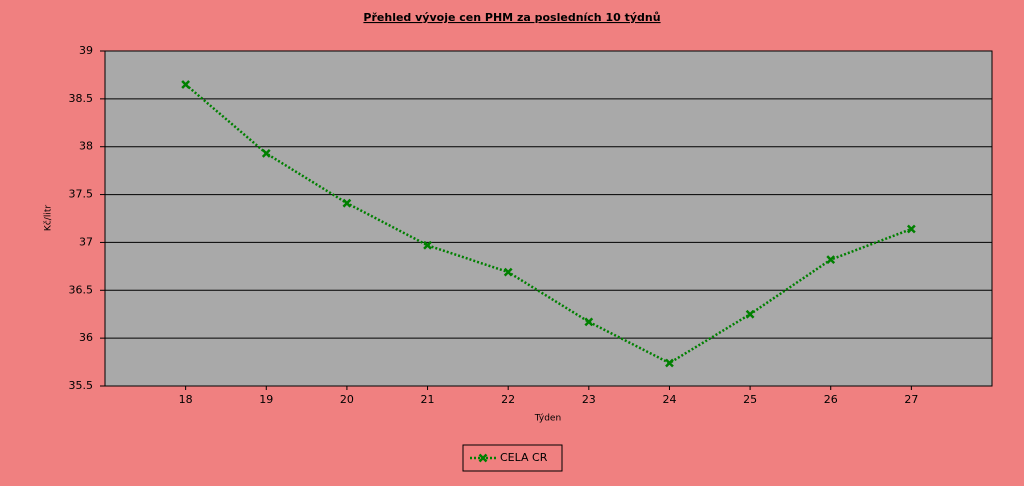  I want to click on x-tick-label: 27, so click(911, 399).